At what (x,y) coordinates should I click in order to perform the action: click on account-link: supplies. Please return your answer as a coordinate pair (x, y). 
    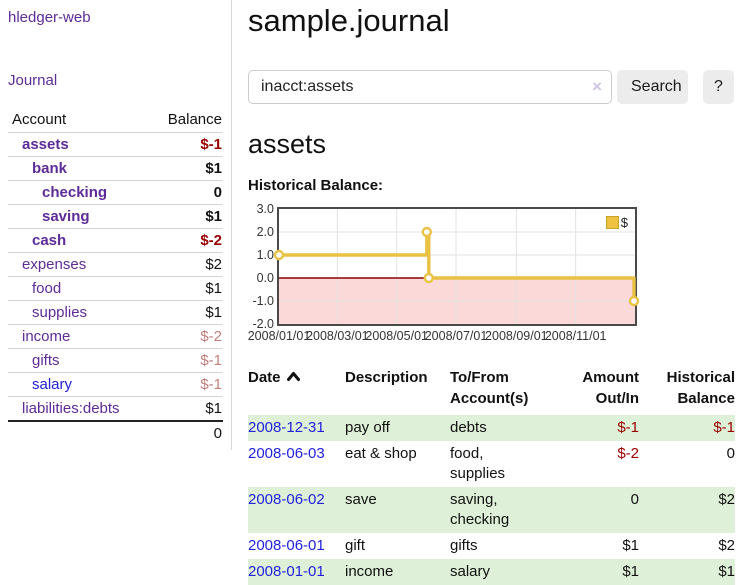
    Looking at the image, I should click on (60, 312).